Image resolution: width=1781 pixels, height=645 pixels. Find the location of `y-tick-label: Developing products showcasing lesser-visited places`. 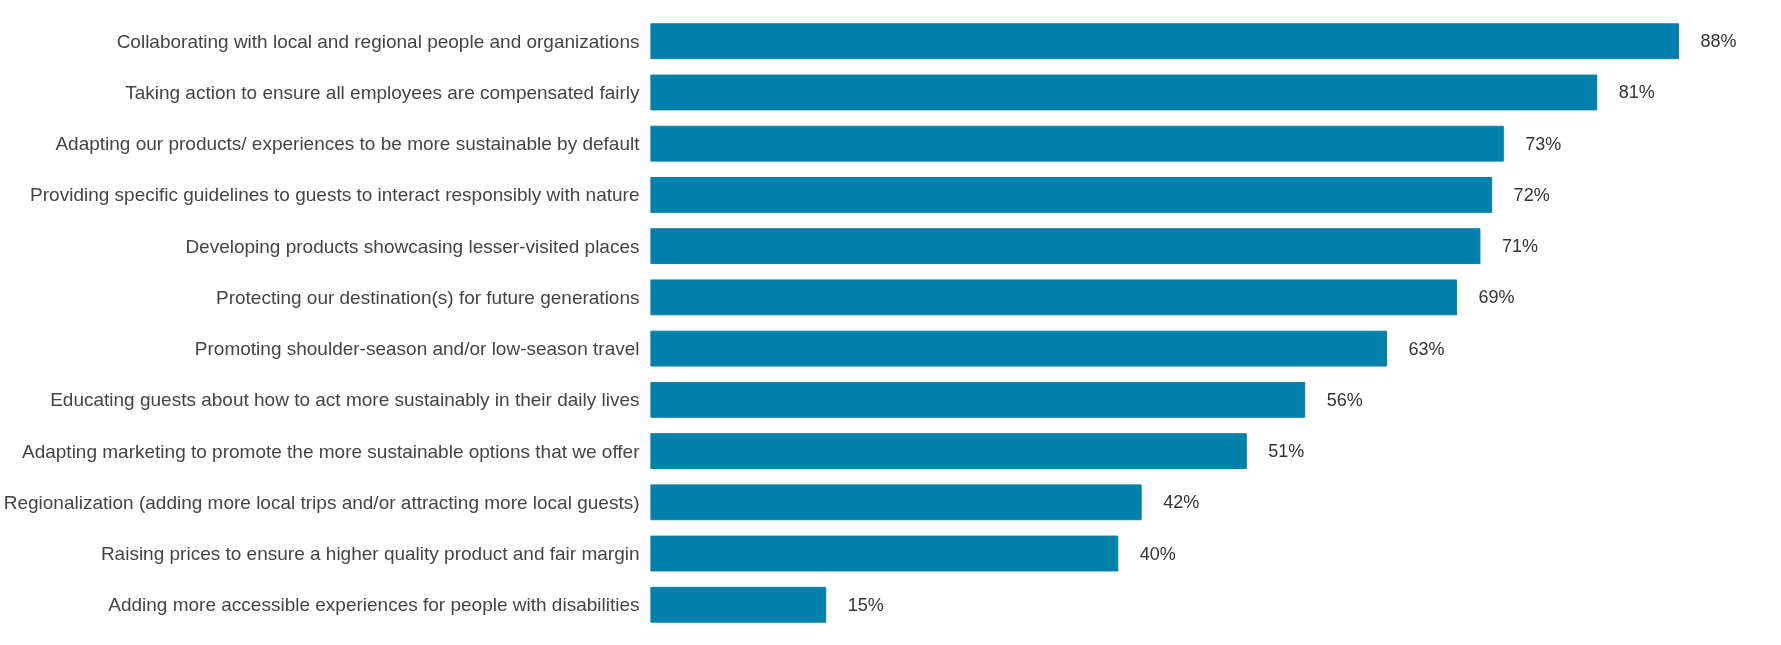

y-tick-label: Developing products showcasing lesser-visited places is located at coordinates (412, 246).